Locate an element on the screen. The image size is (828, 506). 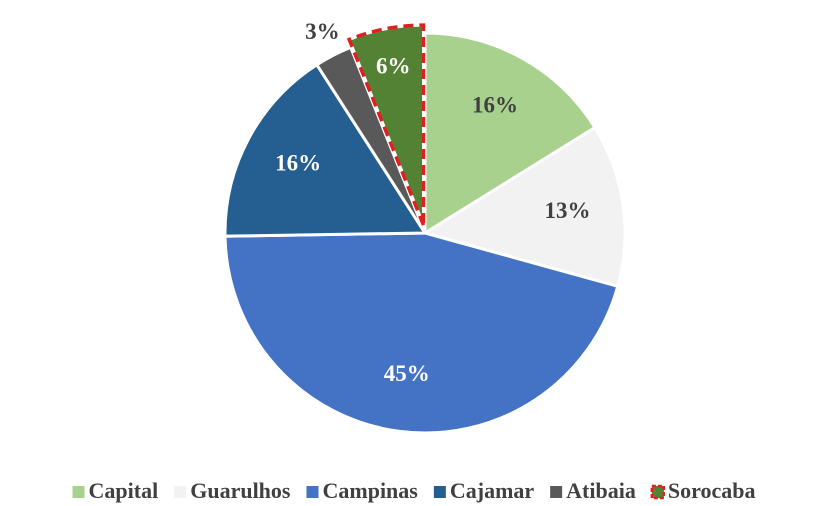
legend-item: Sorocaba is located at coordinates (703, 490).